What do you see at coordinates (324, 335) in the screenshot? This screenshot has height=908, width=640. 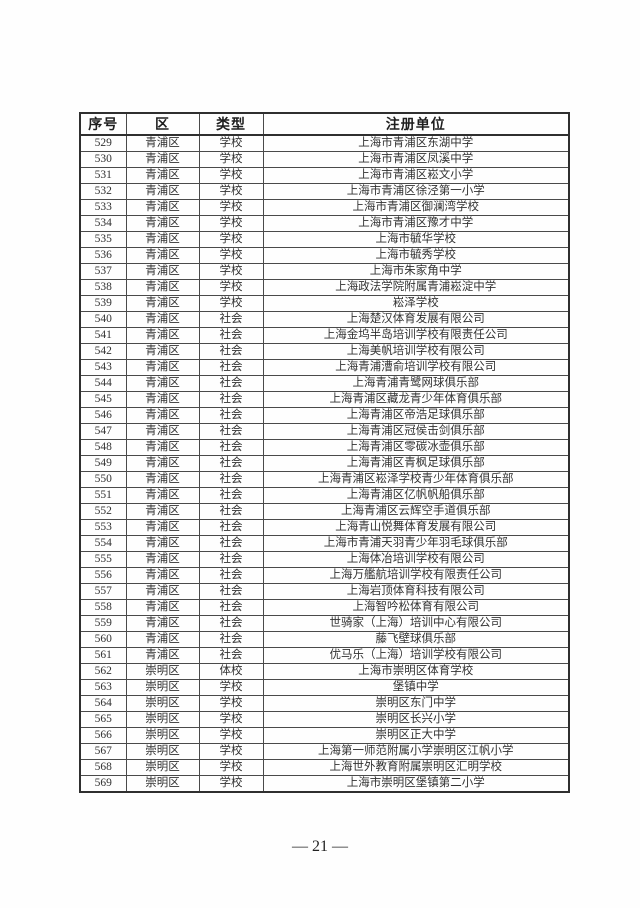 I see `table-row: 541 青浦区 社会 上海金坞半岛培训学校有限责任公司` at bounding box center [324, 335].